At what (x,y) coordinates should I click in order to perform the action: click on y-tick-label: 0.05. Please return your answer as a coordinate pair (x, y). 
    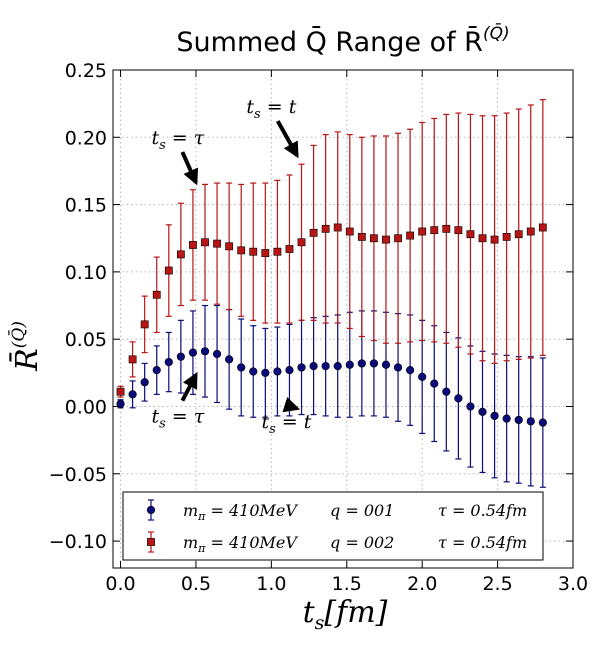
    Looking at the image, I should click on (86, 340).